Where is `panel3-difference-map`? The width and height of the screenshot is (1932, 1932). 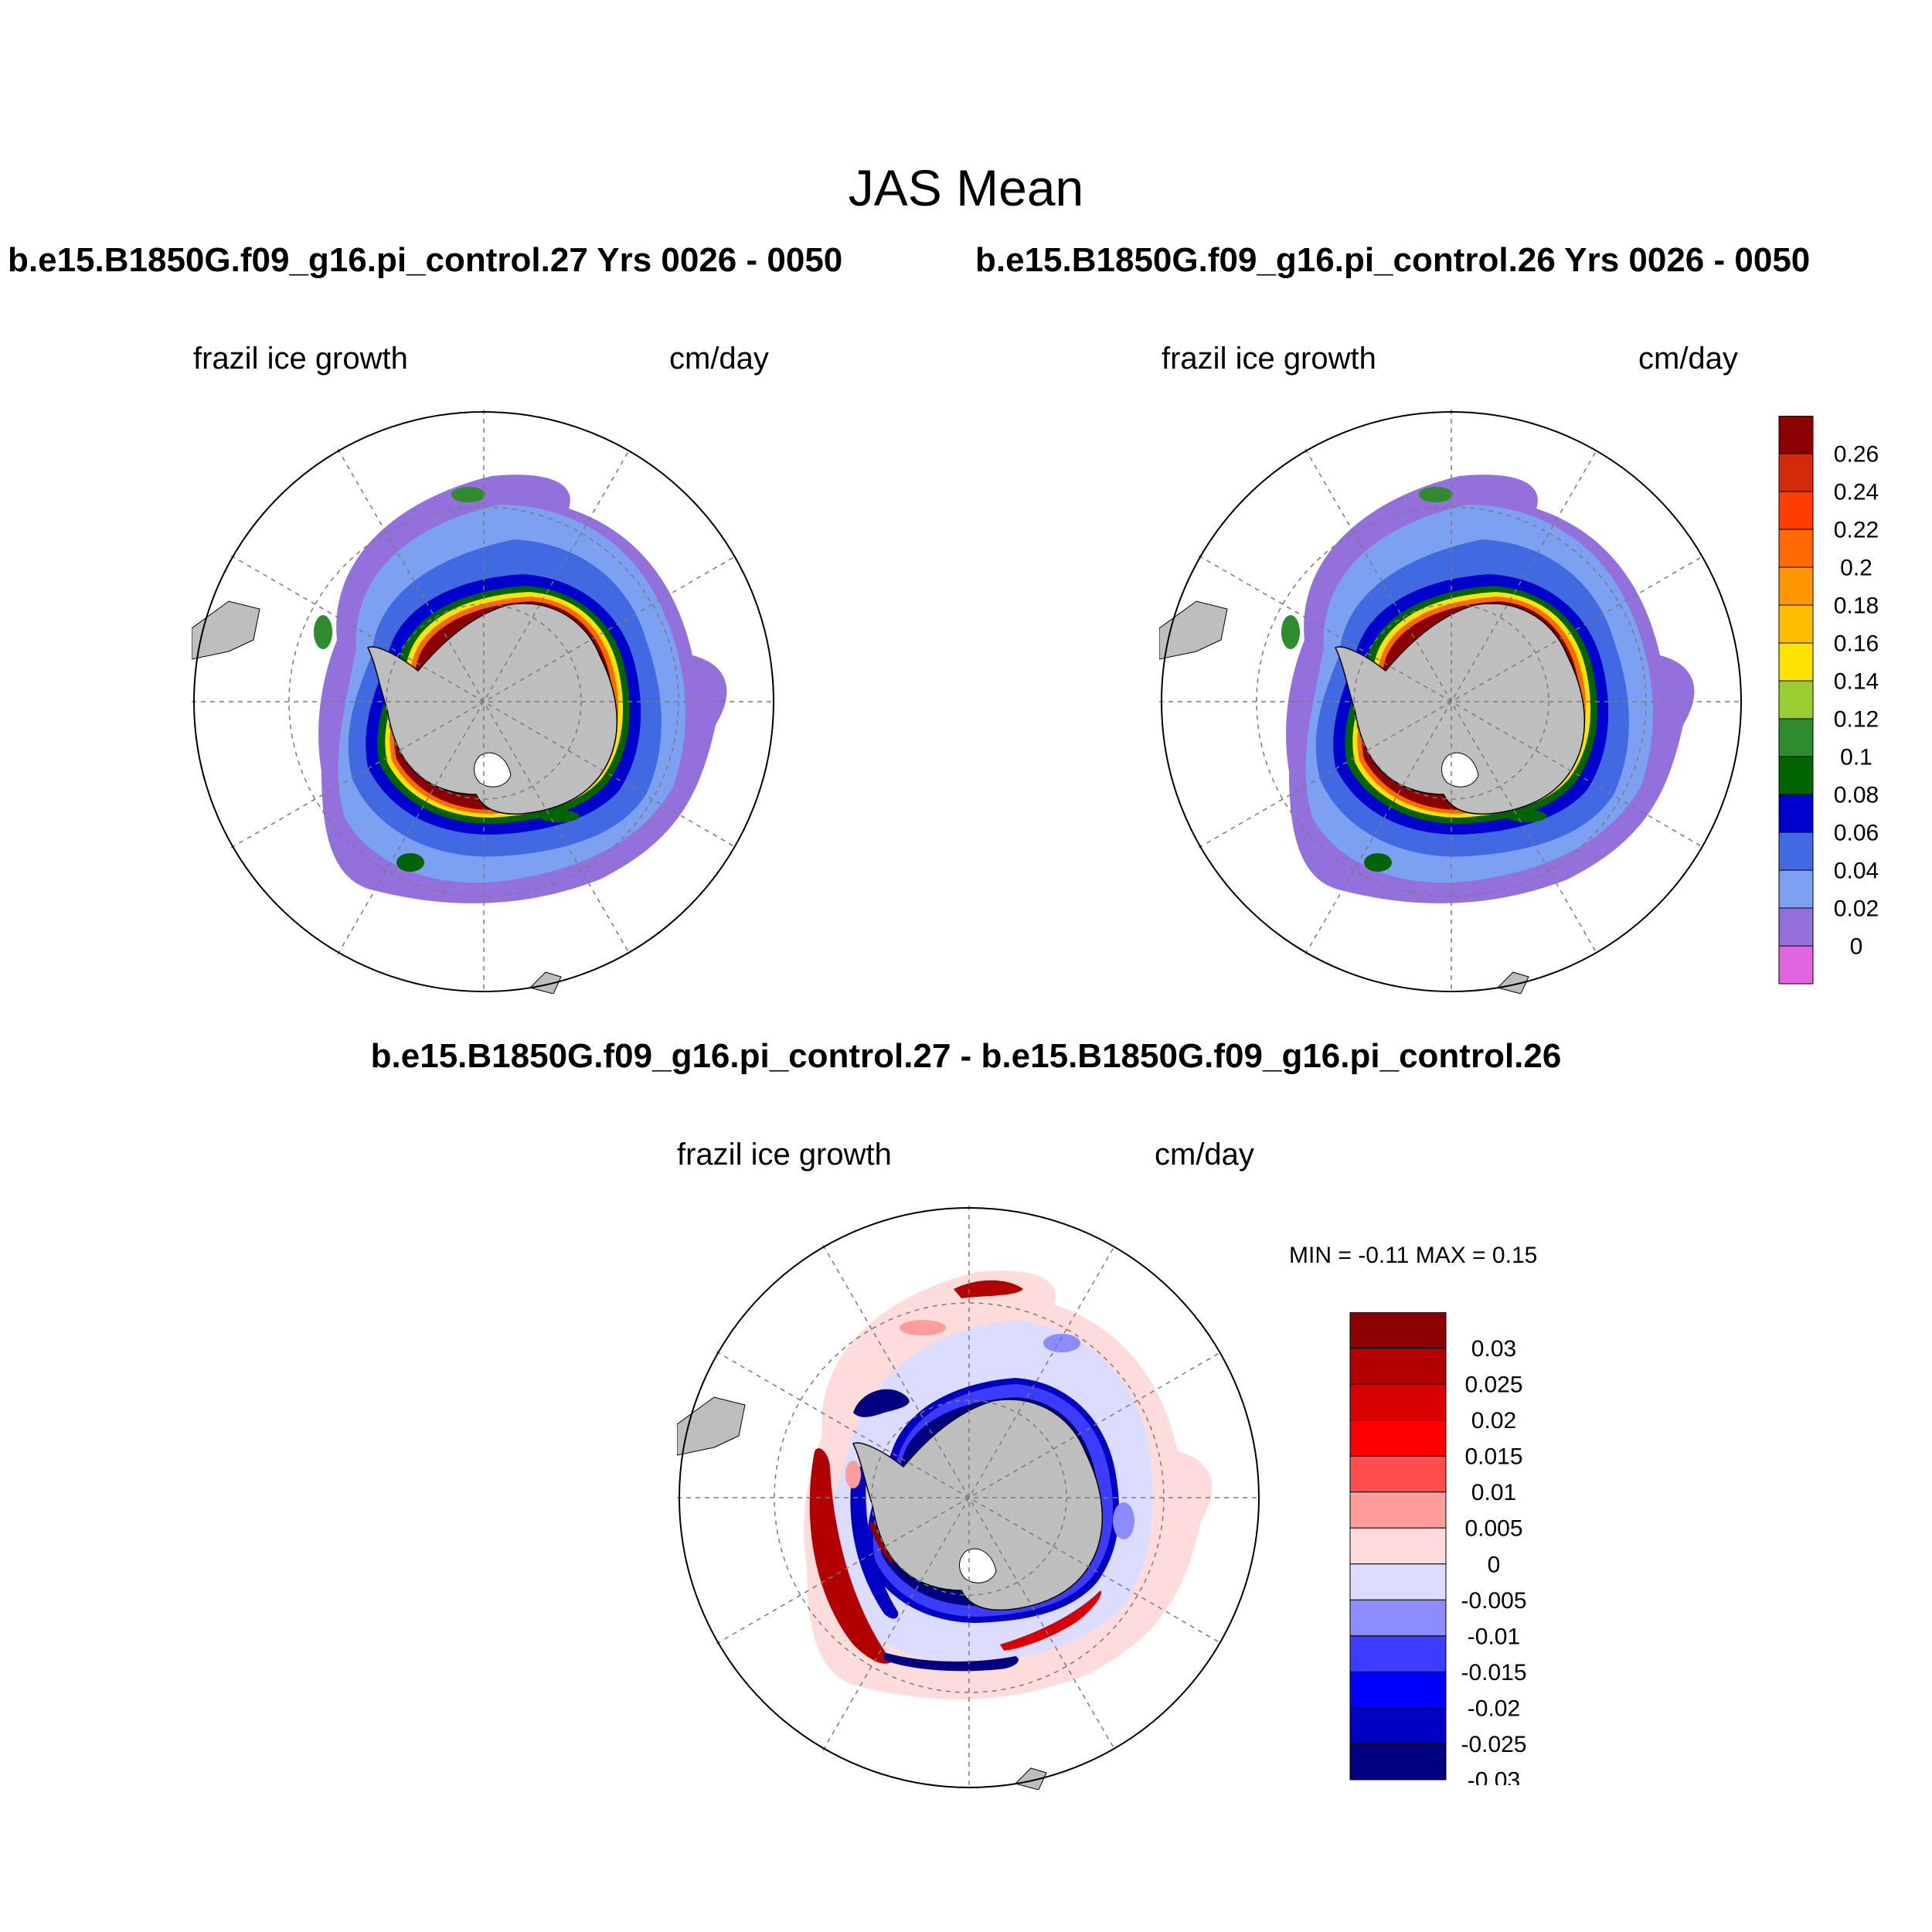 panel3-difference-map is located at coordinates (969, 1498).